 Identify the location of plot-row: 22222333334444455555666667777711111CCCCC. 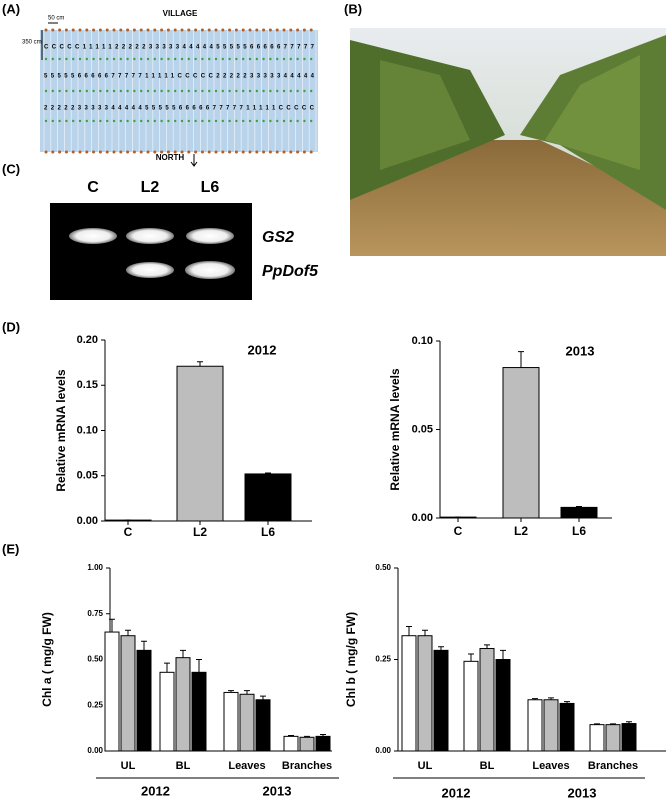
(179, 109).